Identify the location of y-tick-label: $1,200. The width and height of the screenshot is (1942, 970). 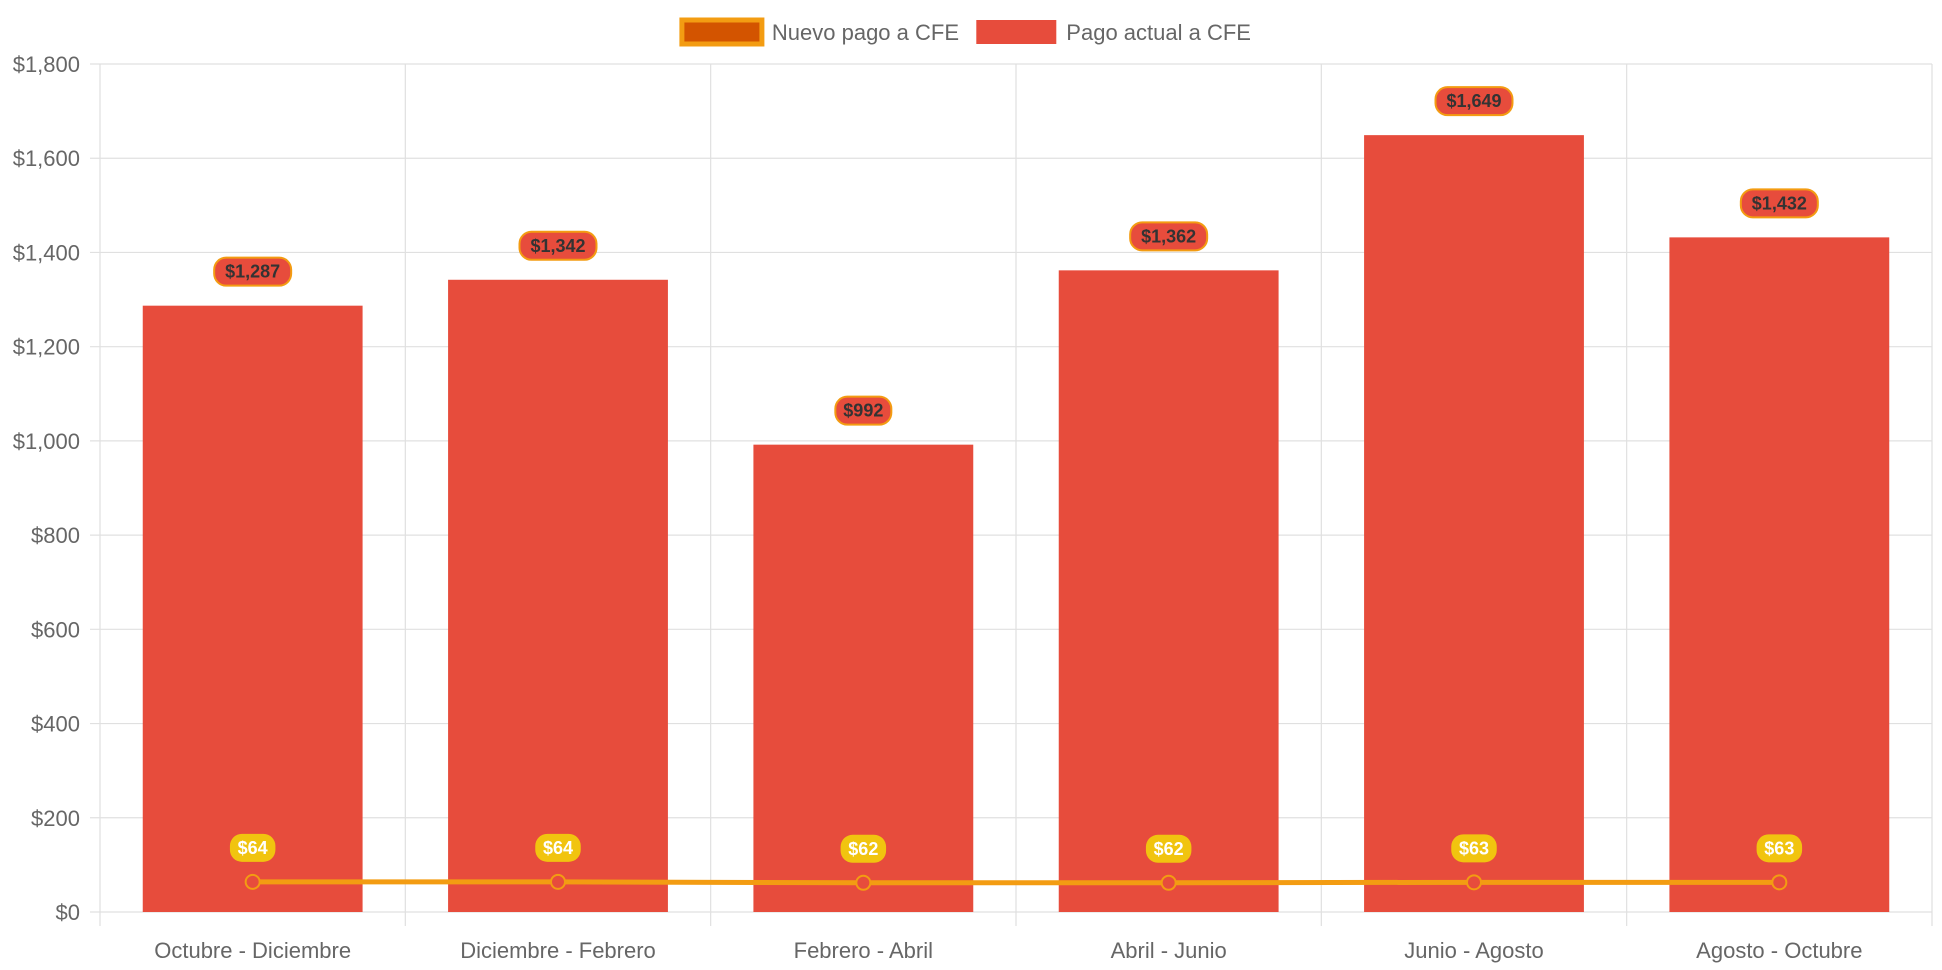
(46, 347).